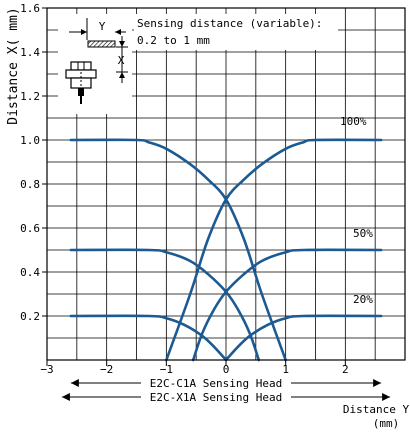 This screenshot has width=410, height=438. I want to click on sensor-x-arrowhead-top, so click(122, 44).